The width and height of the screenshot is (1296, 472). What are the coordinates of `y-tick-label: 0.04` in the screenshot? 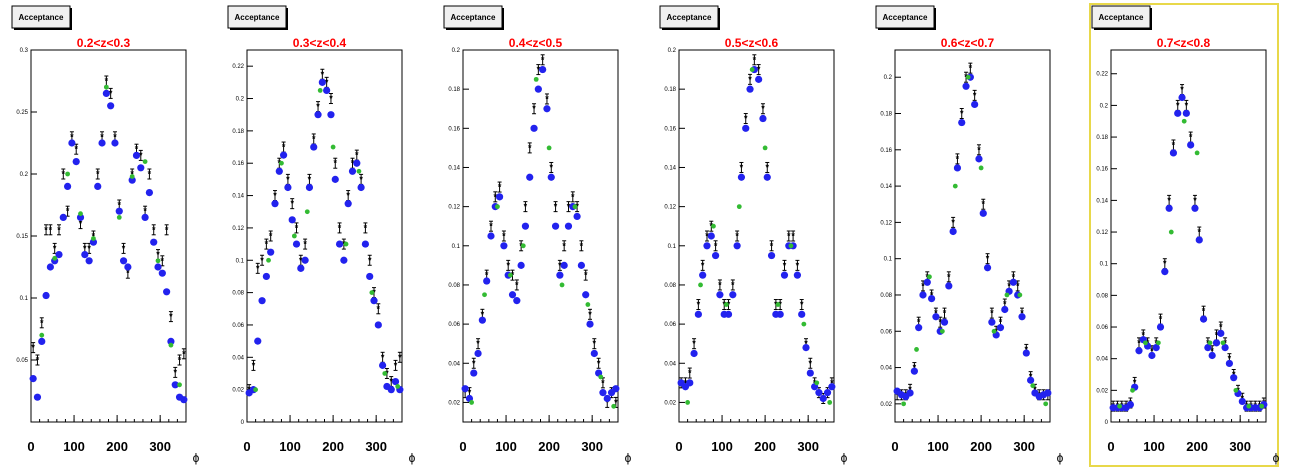 It's located at (238, 358).